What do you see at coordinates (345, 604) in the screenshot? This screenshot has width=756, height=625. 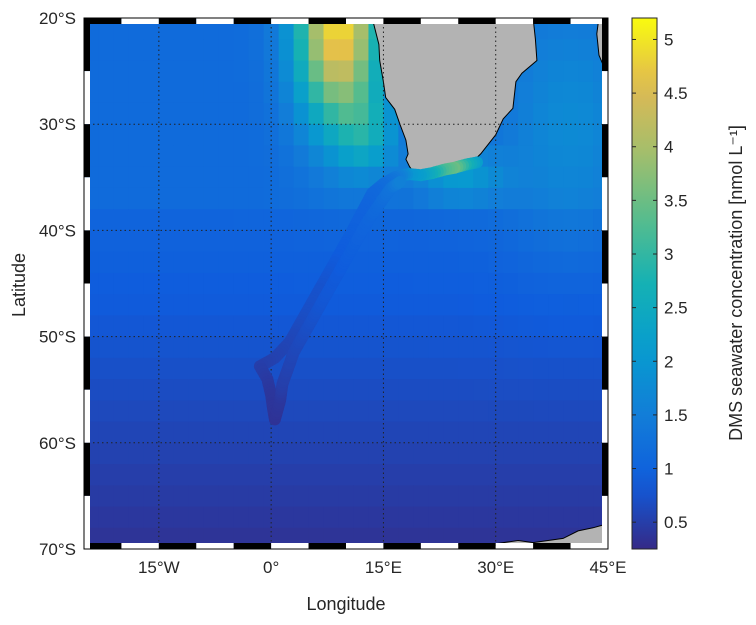 I see `x-axis-title: Longitude` at bounding box center [345, 604].